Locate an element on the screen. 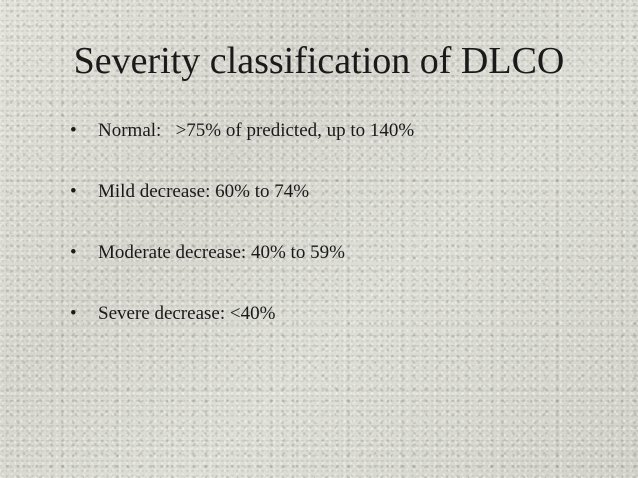  bullet-item-severe: • Severe decrease: <40% is located at coordinates (340, 314).